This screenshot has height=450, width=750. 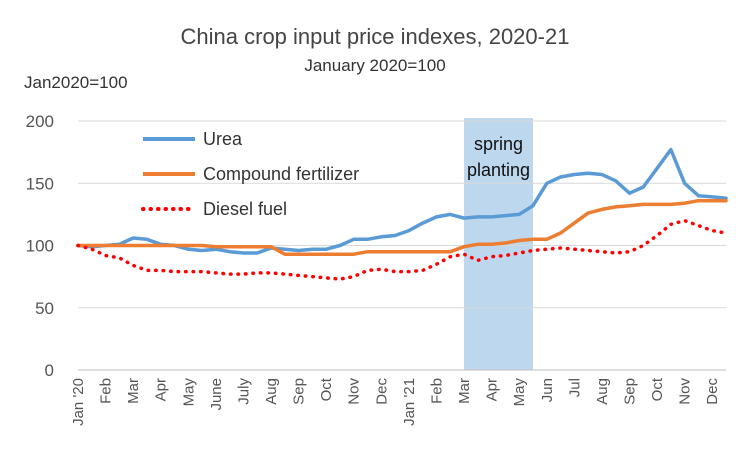 What do you see at coordinates (574, 387) in the screenshot?
I see `x-tick-label: Jul` at bounding box center [574, 387].